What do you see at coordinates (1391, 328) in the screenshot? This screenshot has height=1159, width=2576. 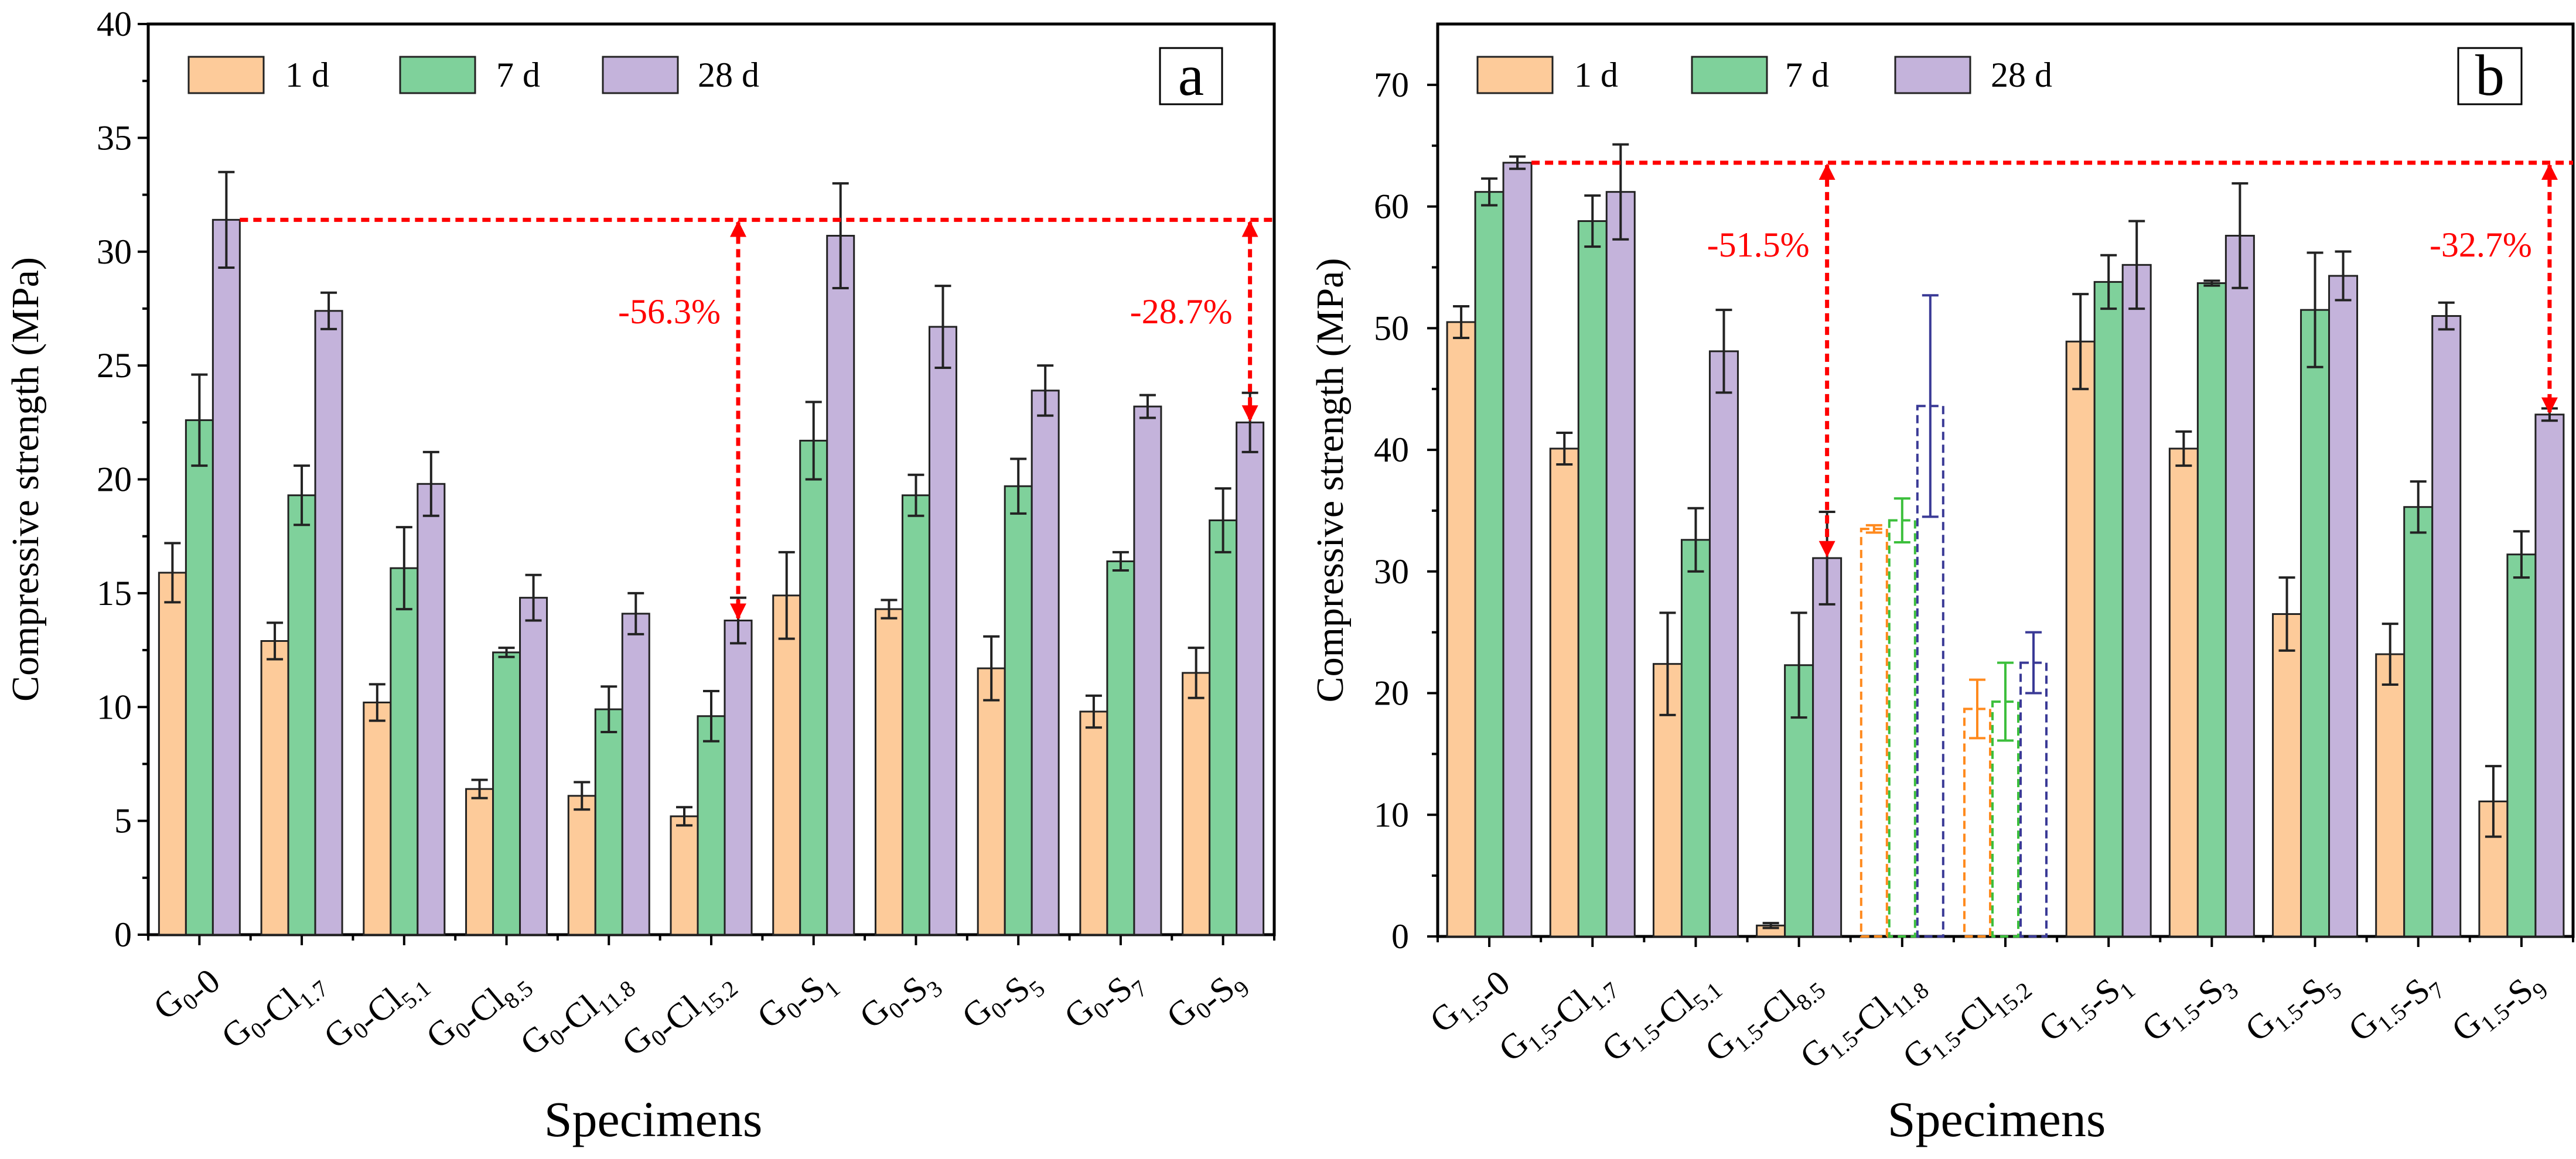 I see `y-tick-label: 50` at bounding box center [1391, 328].